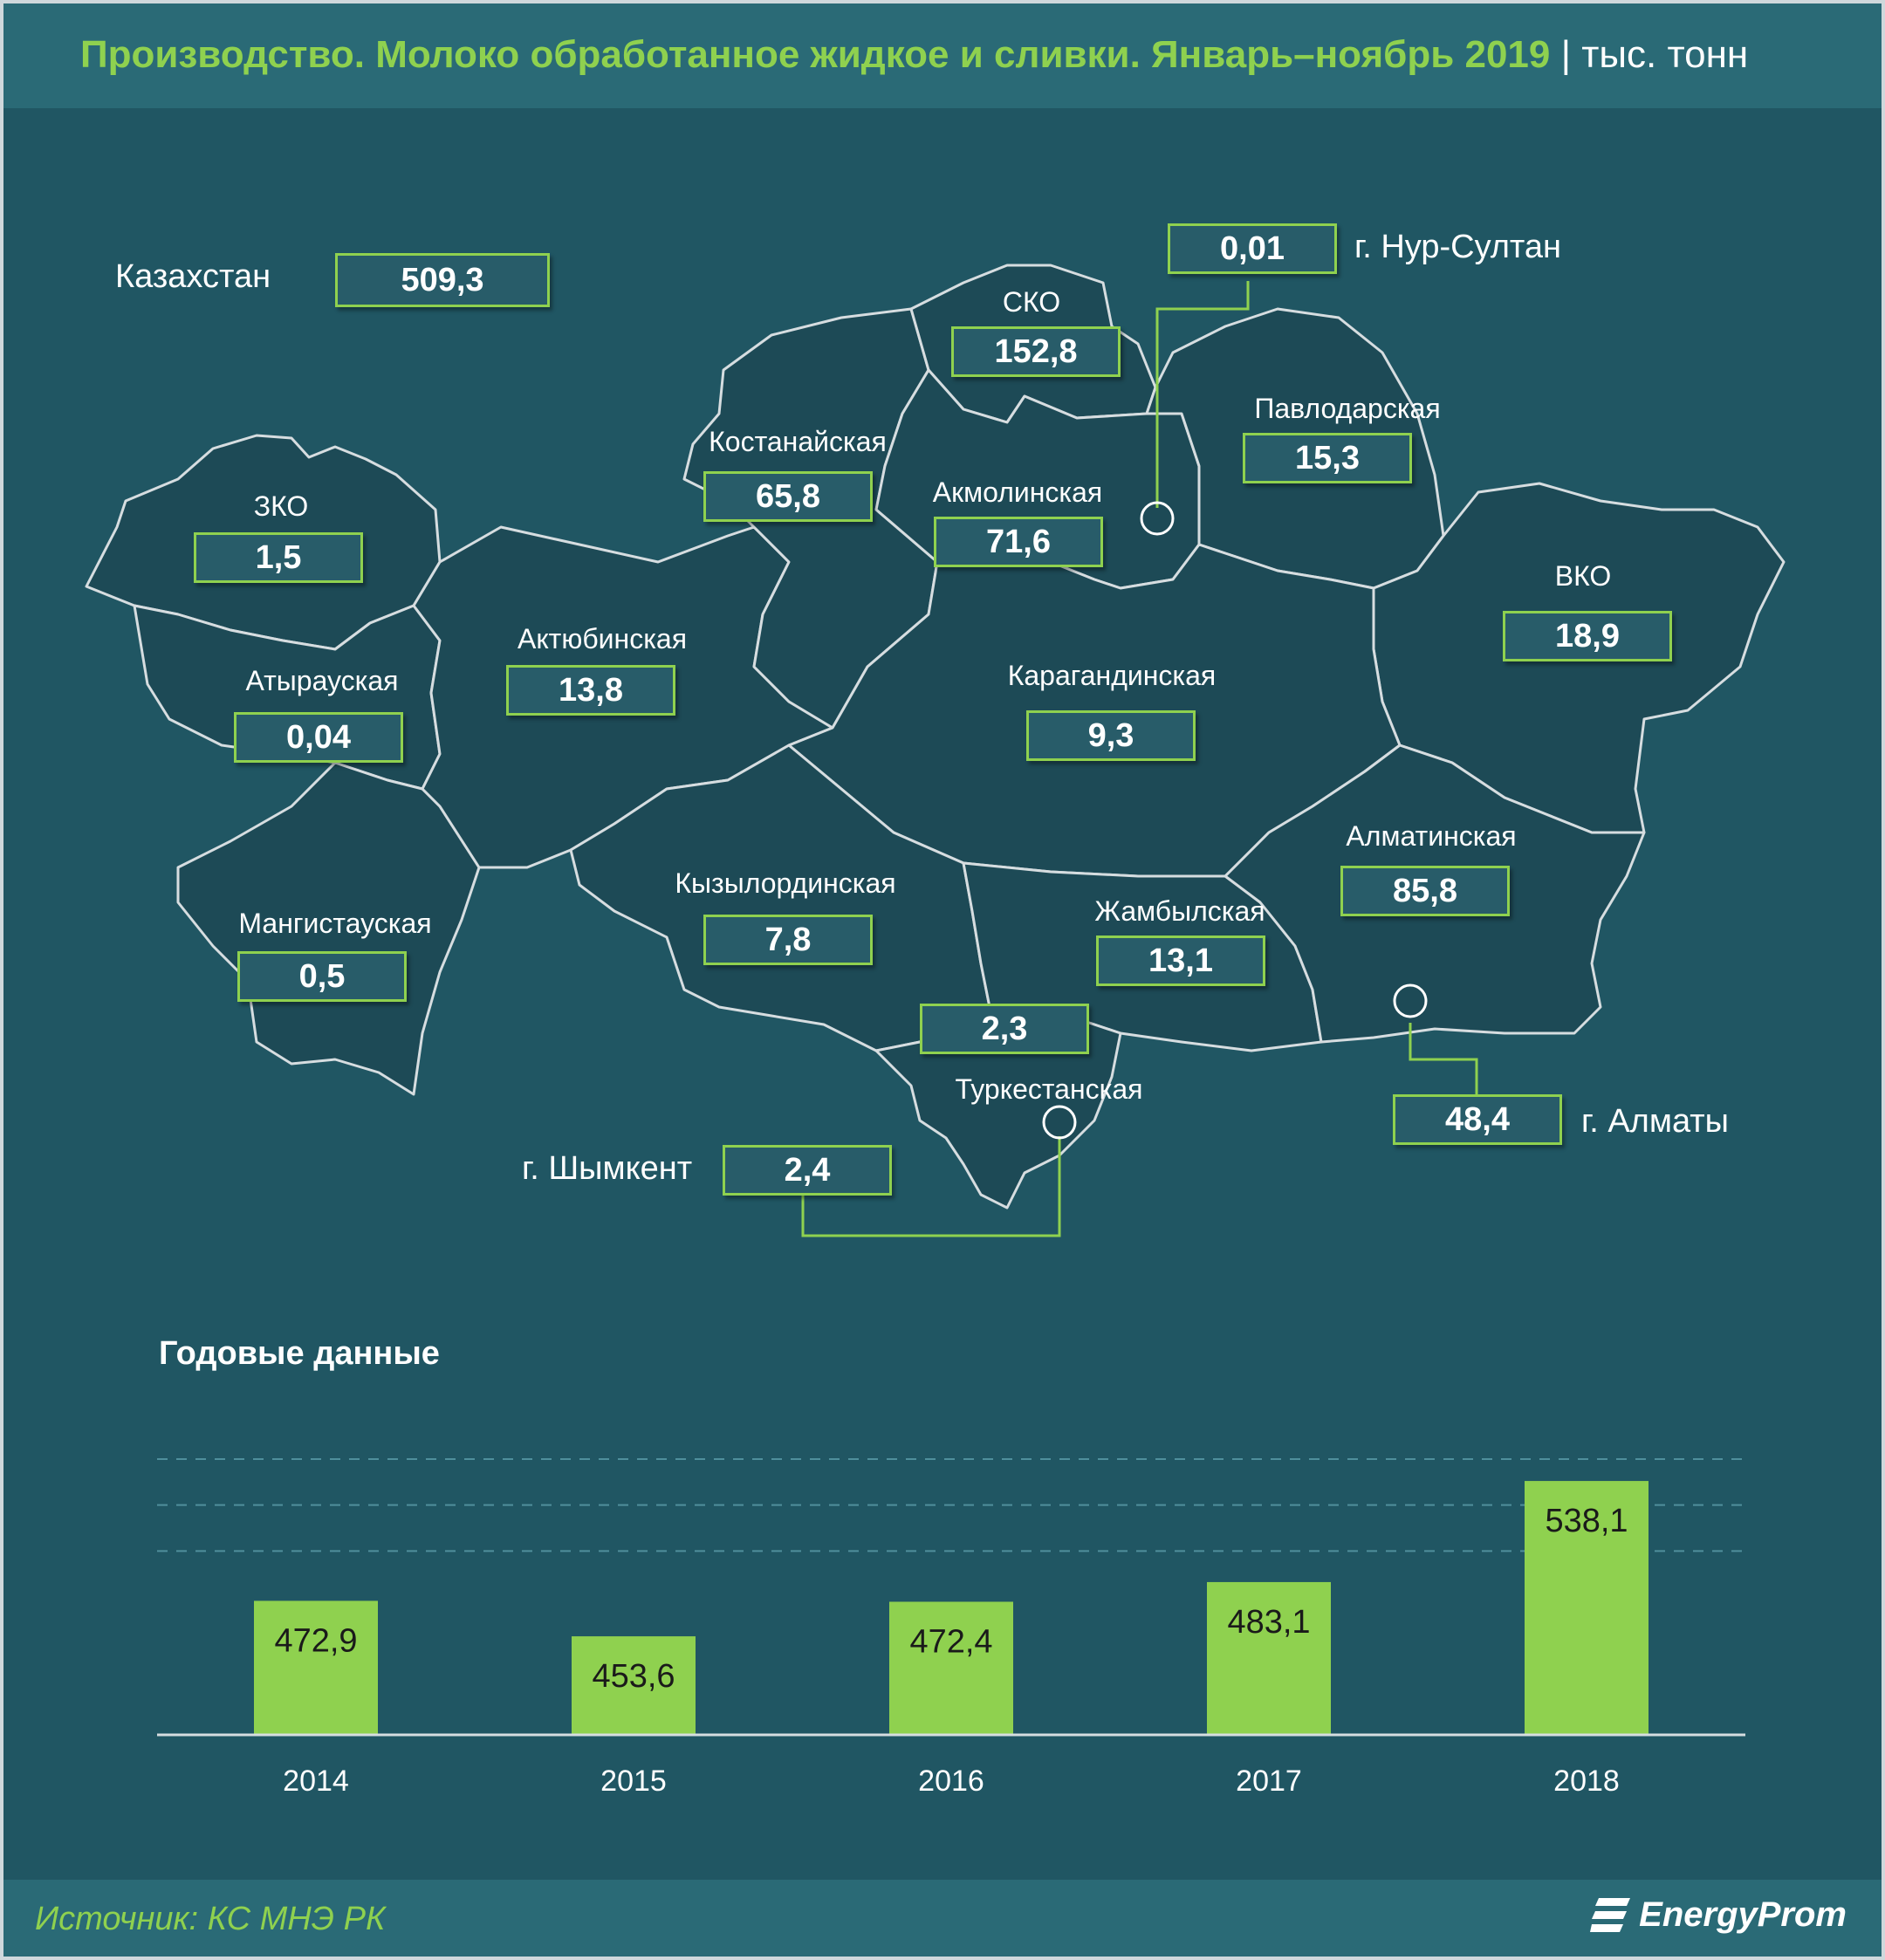 This screenshot has width=1885, height=1960. Describe the element at coordinates (607, 1168) in the screenshot. I see `city-label-shymkent: г. Шымкент` at that location.